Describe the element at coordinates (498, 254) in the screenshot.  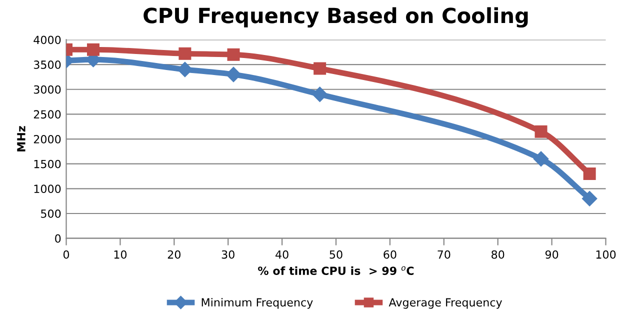
I see `x-tick-label: 80` at that location.